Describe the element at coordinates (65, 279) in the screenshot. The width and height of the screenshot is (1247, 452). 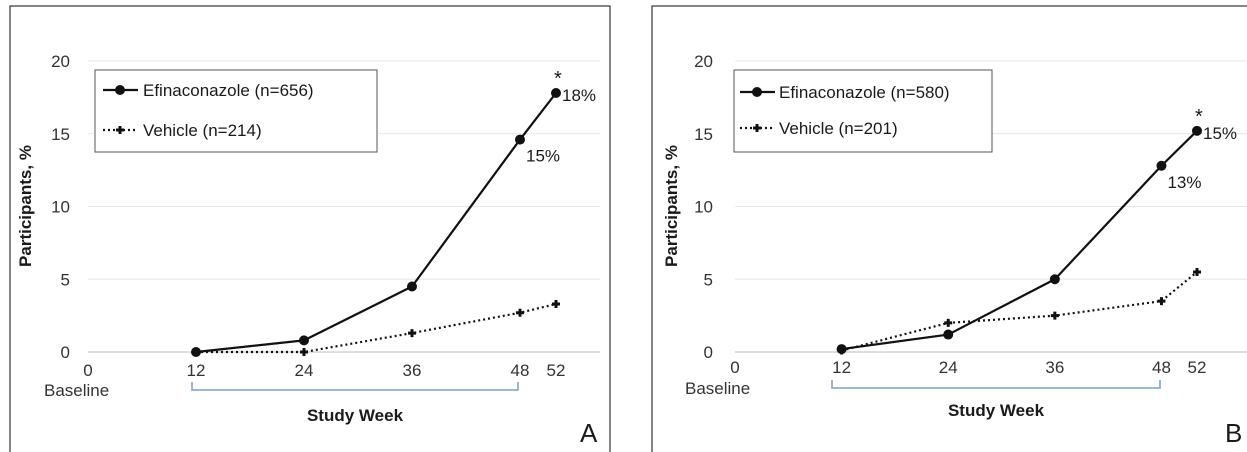
I see `panel-a-y-tick-label: 5` at that location.